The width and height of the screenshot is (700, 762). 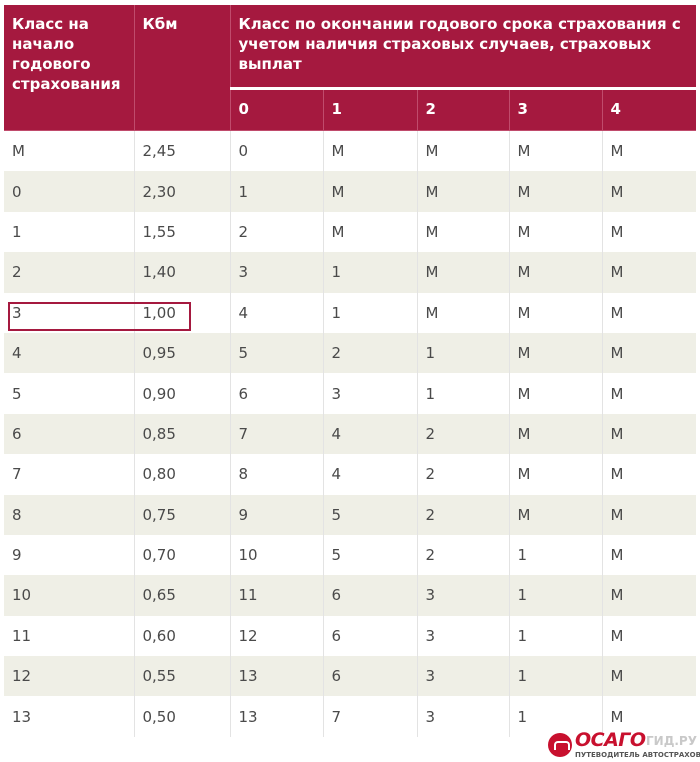 What do you see at coordinates (277, 595) in the screenshot?
I see `cell-claims-0: 11` at bounding box center [277, 595].